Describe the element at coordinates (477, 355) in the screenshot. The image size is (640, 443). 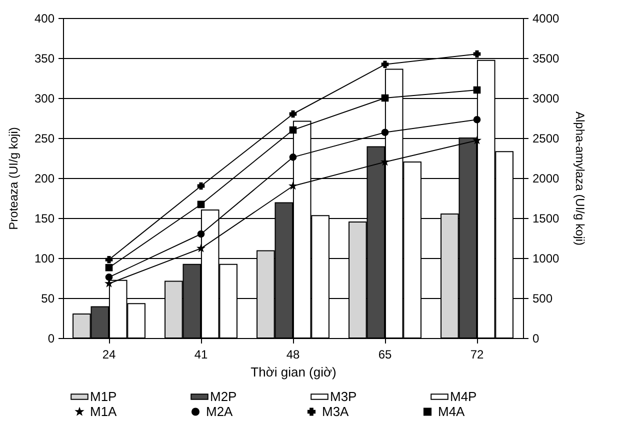
I see `x-tick-label: 72` at that location.